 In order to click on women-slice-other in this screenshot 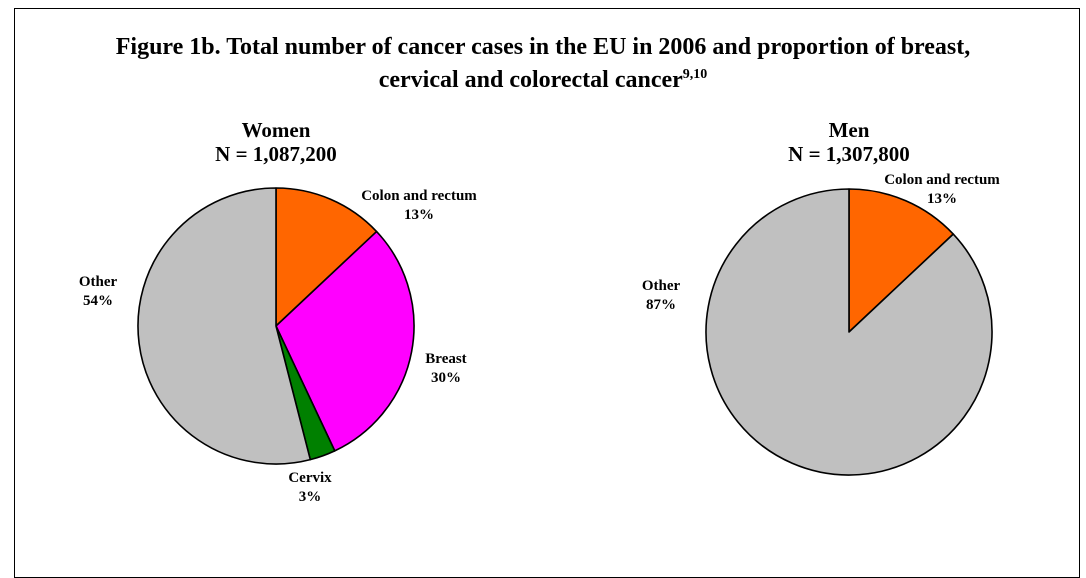, I will do `click(224, 326)`.